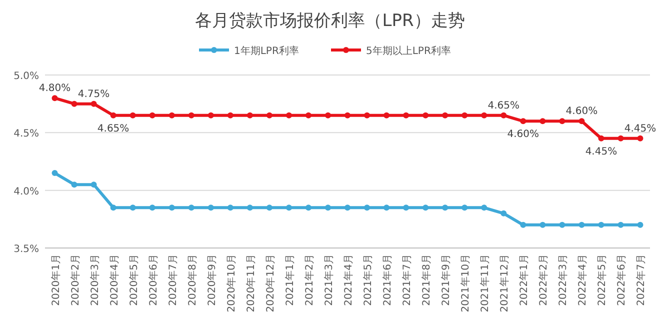  I want to click on x-tick-label: 2022年3月, so click(563, 280).